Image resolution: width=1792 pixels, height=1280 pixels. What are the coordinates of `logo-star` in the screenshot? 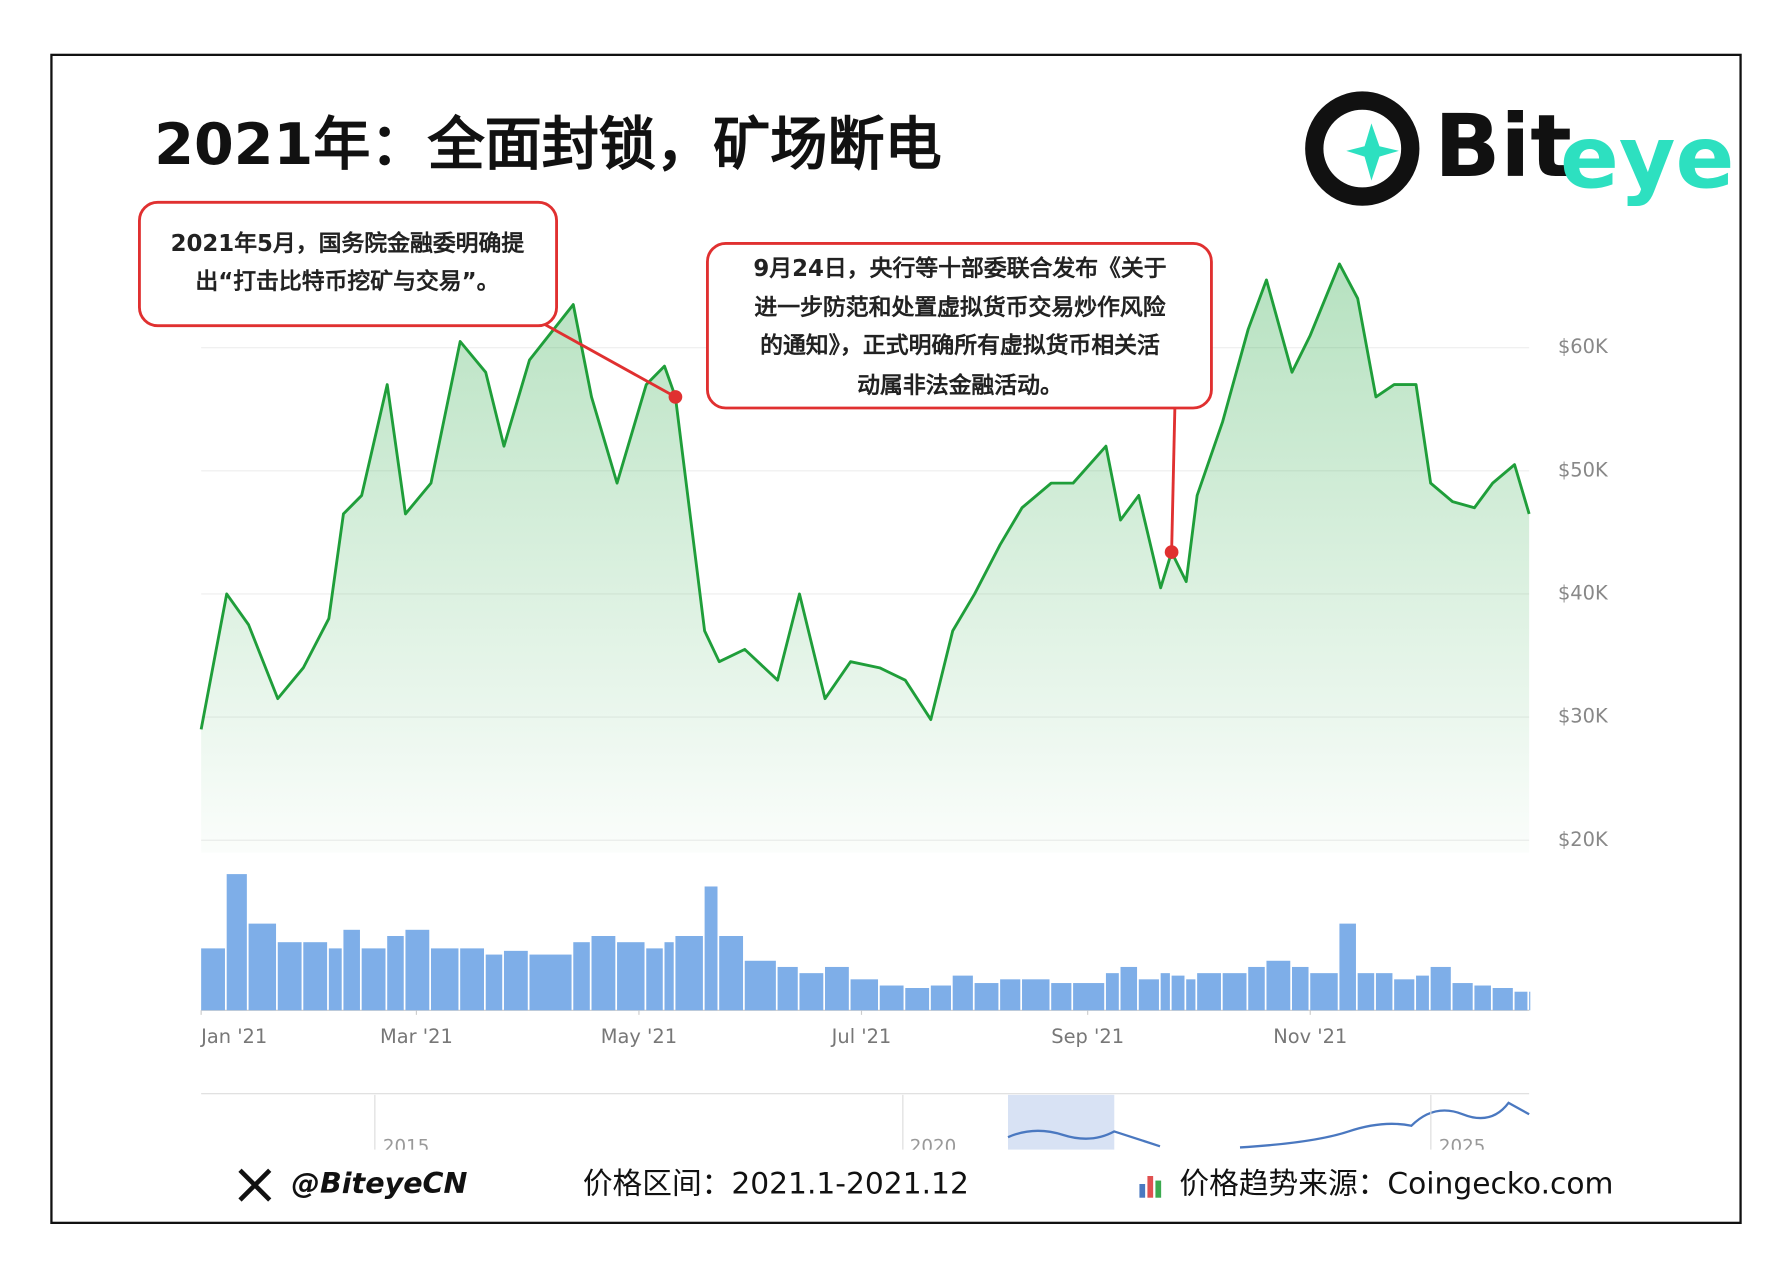 It's located at (1372, 152).